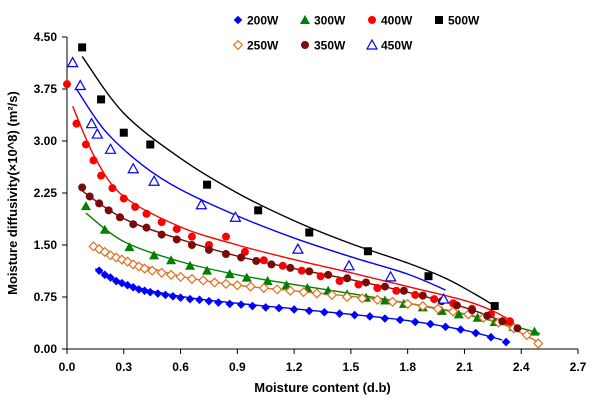  Describe the element at coordinates (46, 89) in the screenshot. I see `y-tick-label: 3.75` at that location.